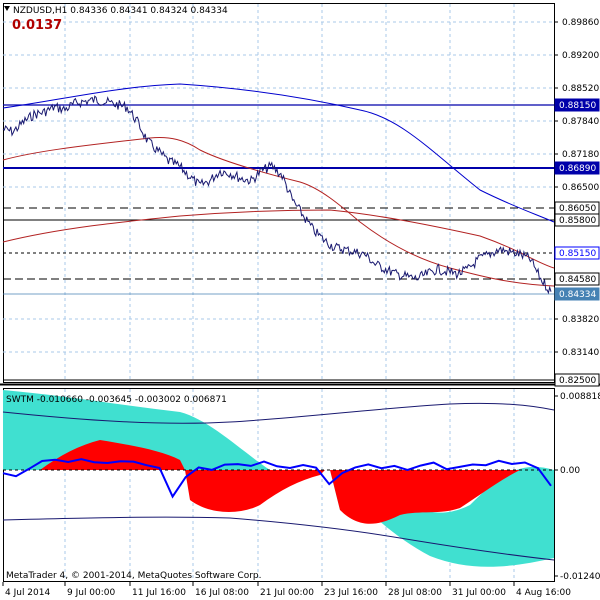  I want to click on indicator-axis: 0.008818 0.00 -0.012406, so click(577, 487).